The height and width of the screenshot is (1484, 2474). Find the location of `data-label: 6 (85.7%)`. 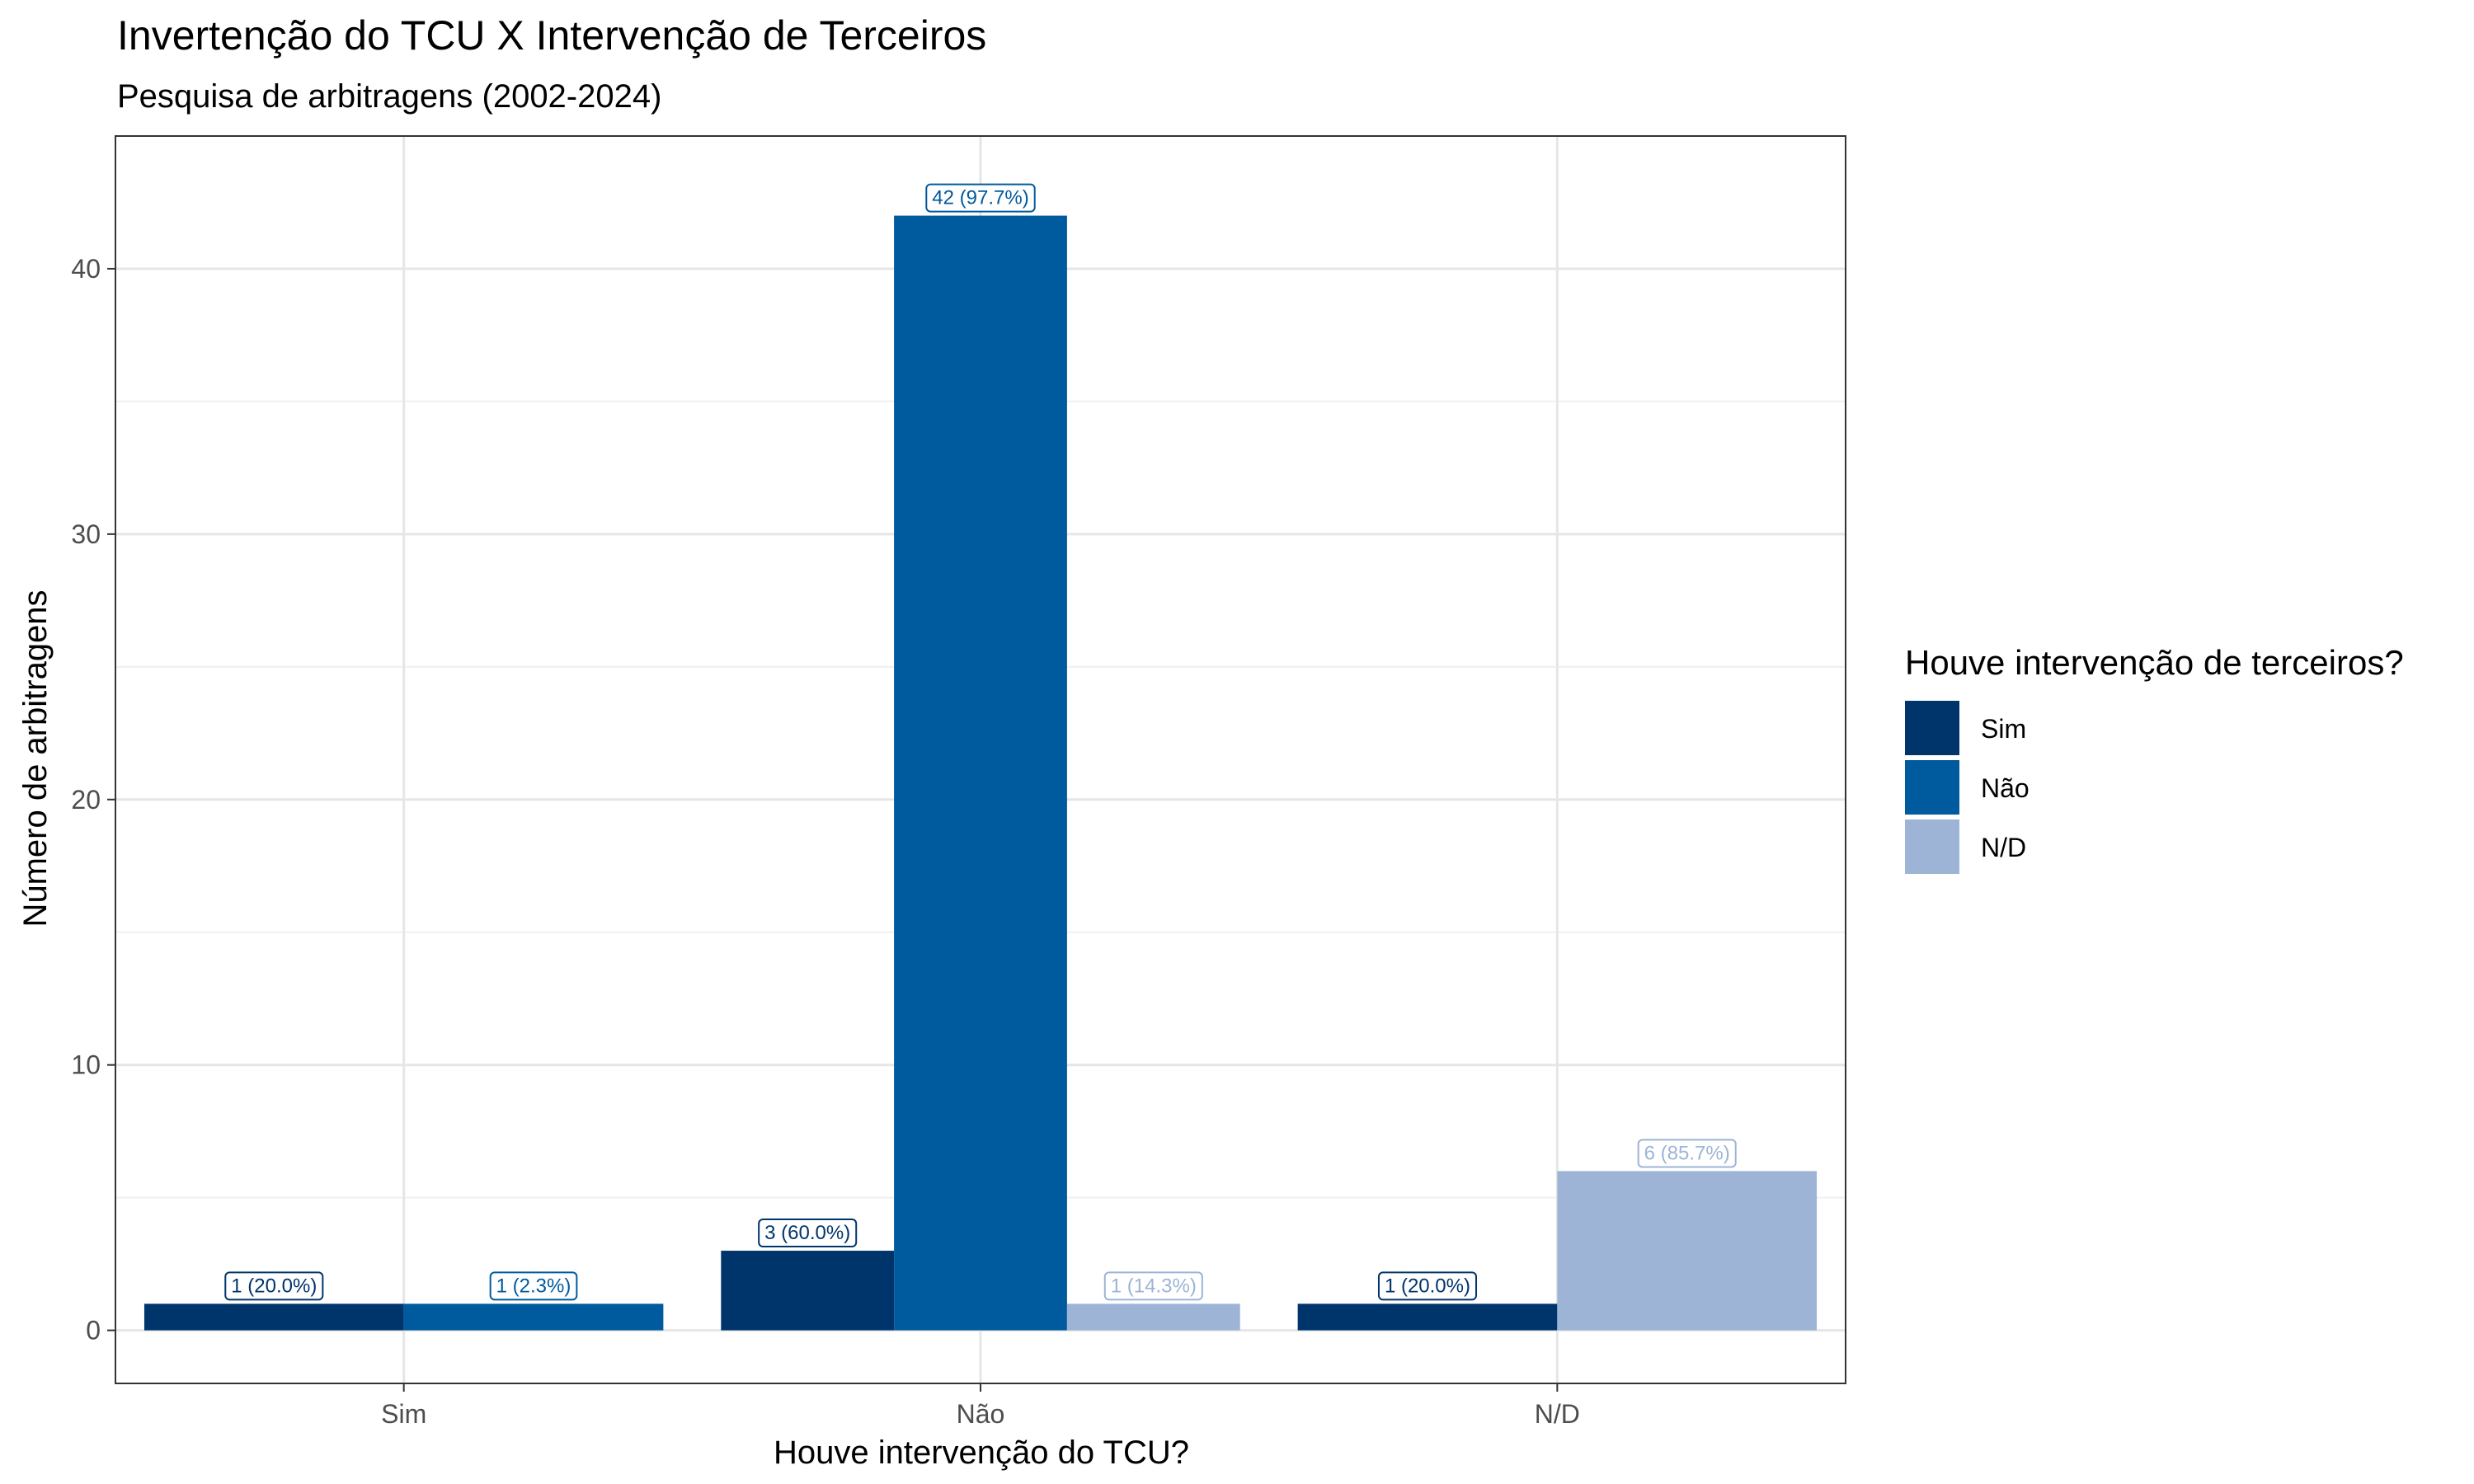

data-label: 6 (85.7%) is located at coordinates (1687, 1153).